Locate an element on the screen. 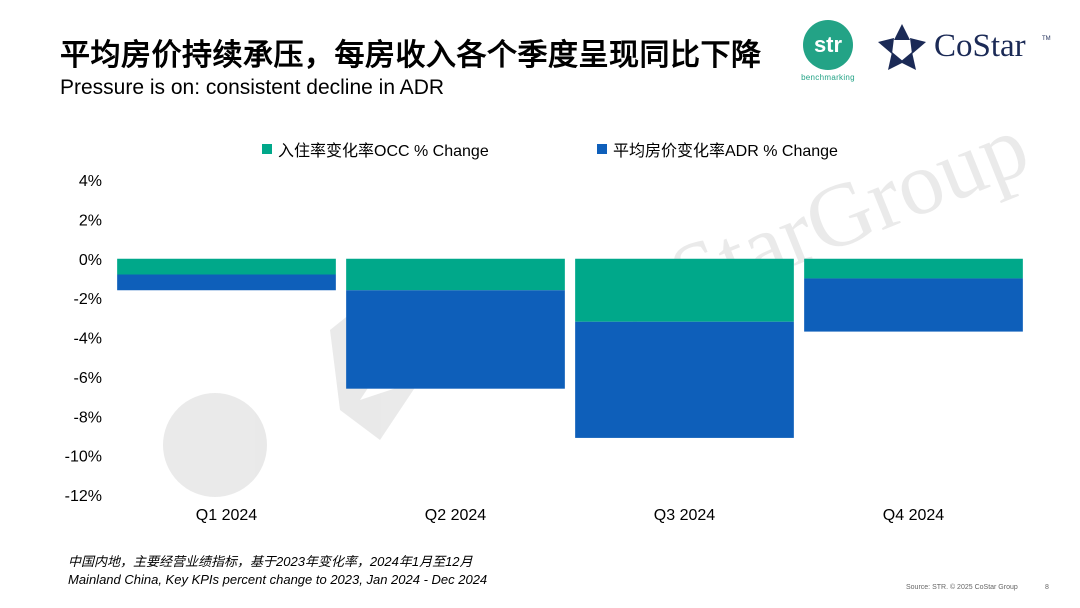  footnote-cn: 中国内地，主要经营业绩指标，基于2023年变化率，2024年1月至12月 is located at coordinates (270, 561).